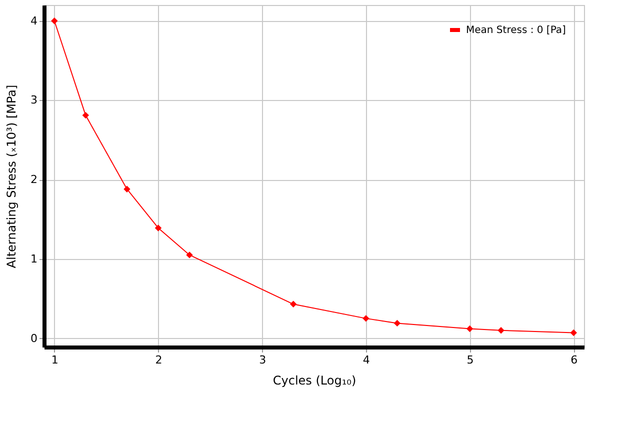 This screenshot has width=623, height=445. What do you see at coordinates (366, 360) in the screenshot?
I see `x-tick-label: 4` at bounding box center [366, 360].